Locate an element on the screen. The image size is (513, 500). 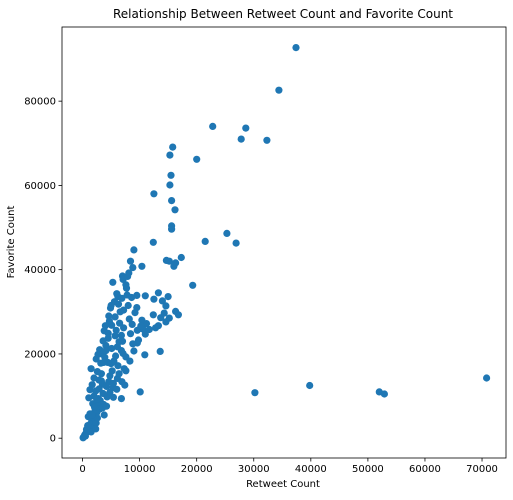
x-tick-label: 20000 is located at coordinates (197, 469).